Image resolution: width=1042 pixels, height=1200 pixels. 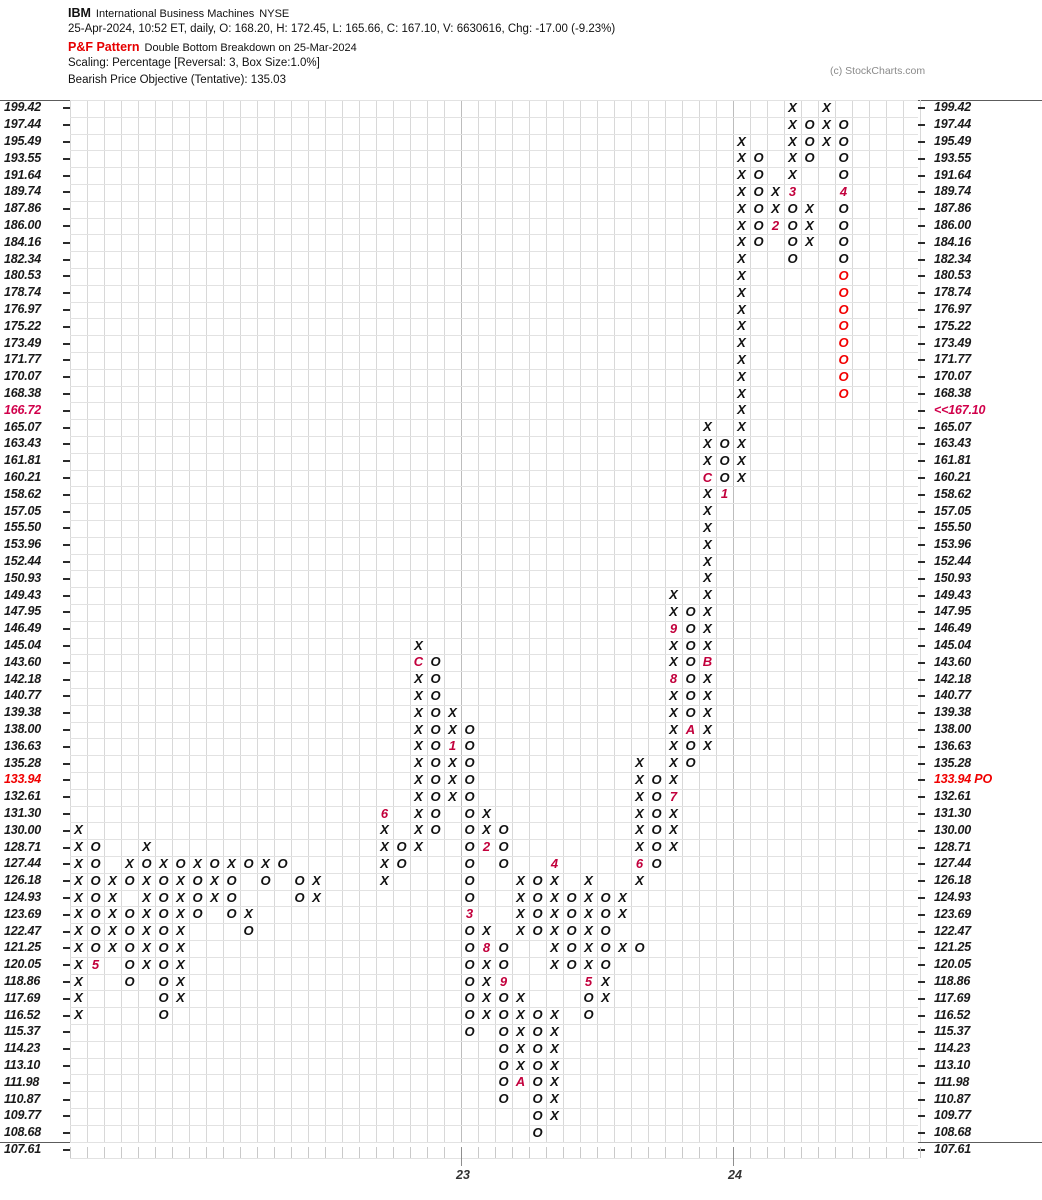 I want to click on price-label-right: 171.77, so click(x=953, y=359).